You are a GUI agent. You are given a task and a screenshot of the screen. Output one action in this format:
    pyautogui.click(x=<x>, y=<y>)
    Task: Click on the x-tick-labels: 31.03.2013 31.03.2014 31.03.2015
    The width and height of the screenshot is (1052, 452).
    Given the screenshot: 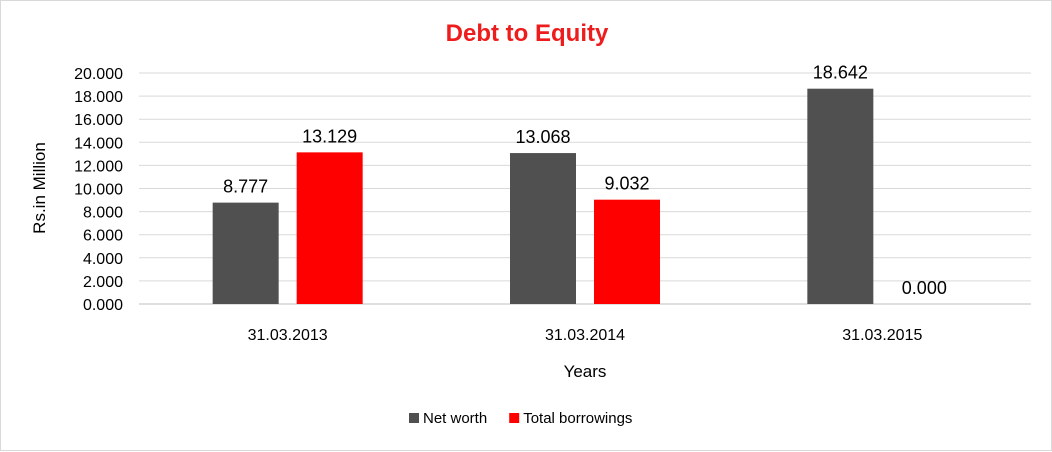 What is the action you would take?
    pyautogui.click(x=585, y=335)
    